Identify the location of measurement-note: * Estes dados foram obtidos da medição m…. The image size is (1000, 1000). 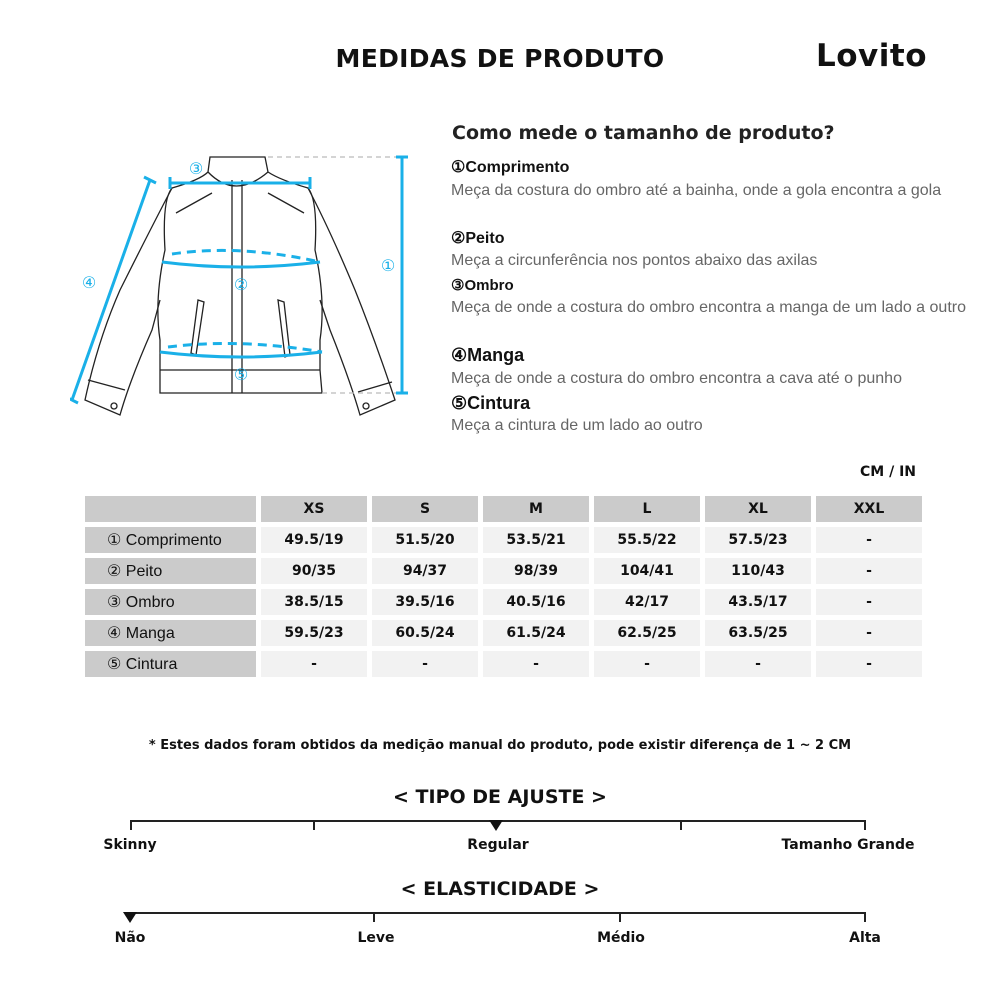
(500, 745).